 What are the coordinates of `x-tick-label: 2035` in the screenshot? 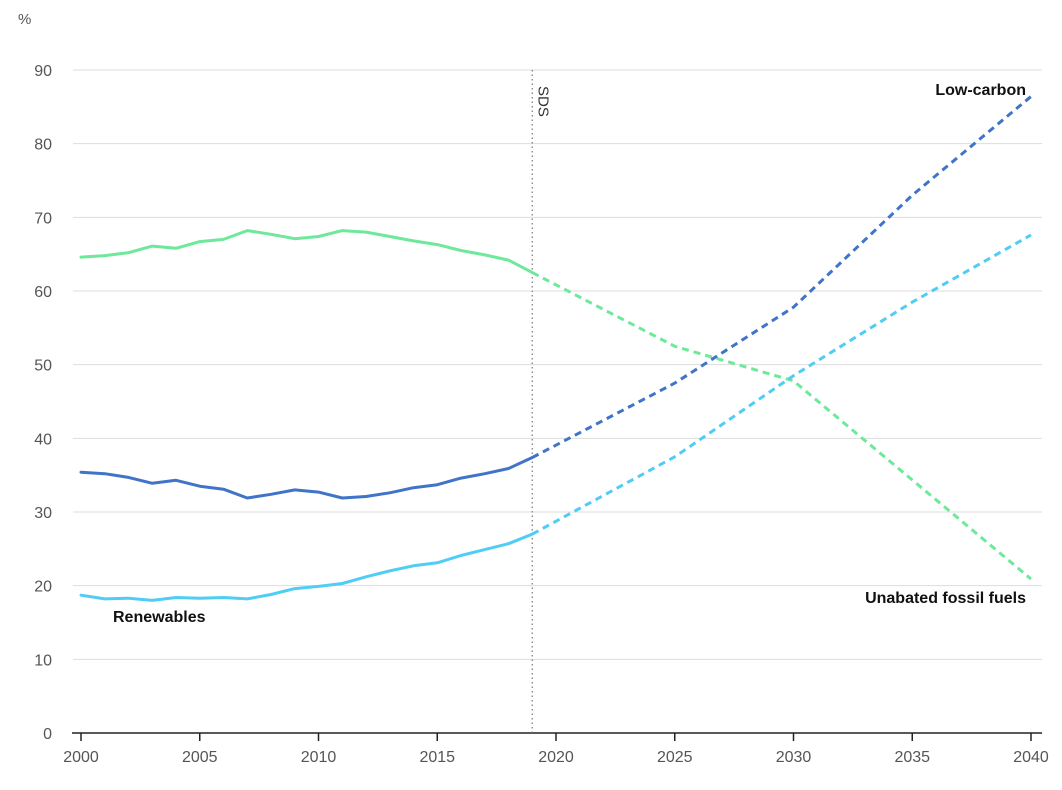 It's located at (912, 757).